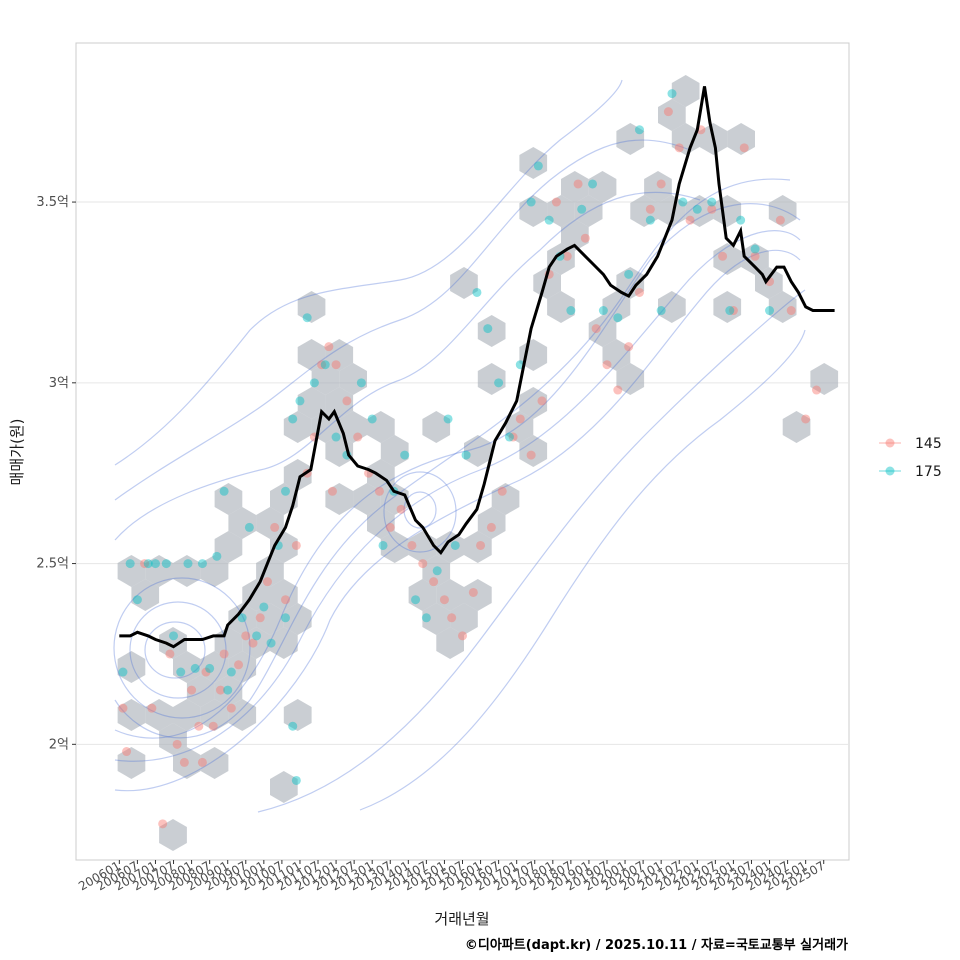 The image size is (960, 960). I want to click on y-axis-title: 매매가(원), so click(17, 452).